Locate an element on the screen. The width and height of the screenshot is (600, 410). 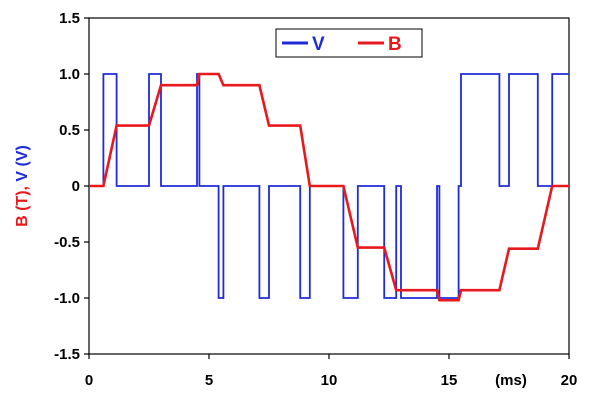
y-tick-label: -1.0 is located at coordinates (67, 298).